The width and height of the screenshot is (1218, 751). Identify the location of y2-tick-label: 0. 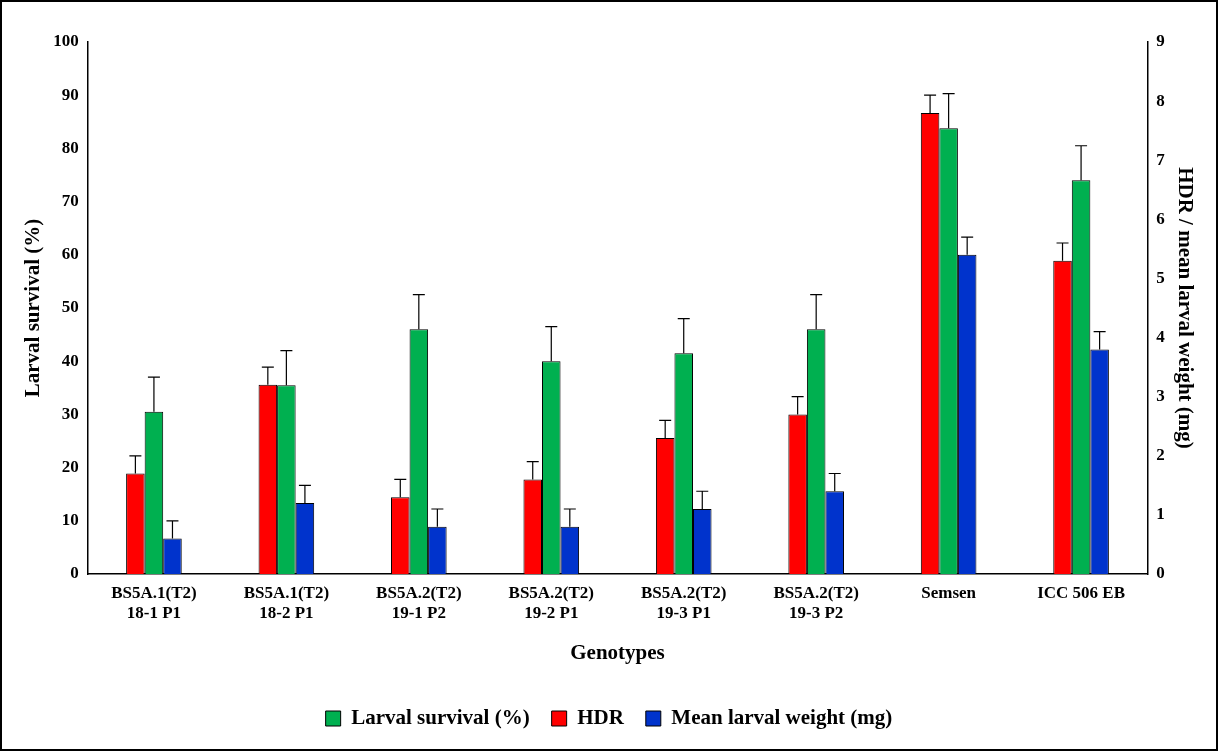
(1160, 573).